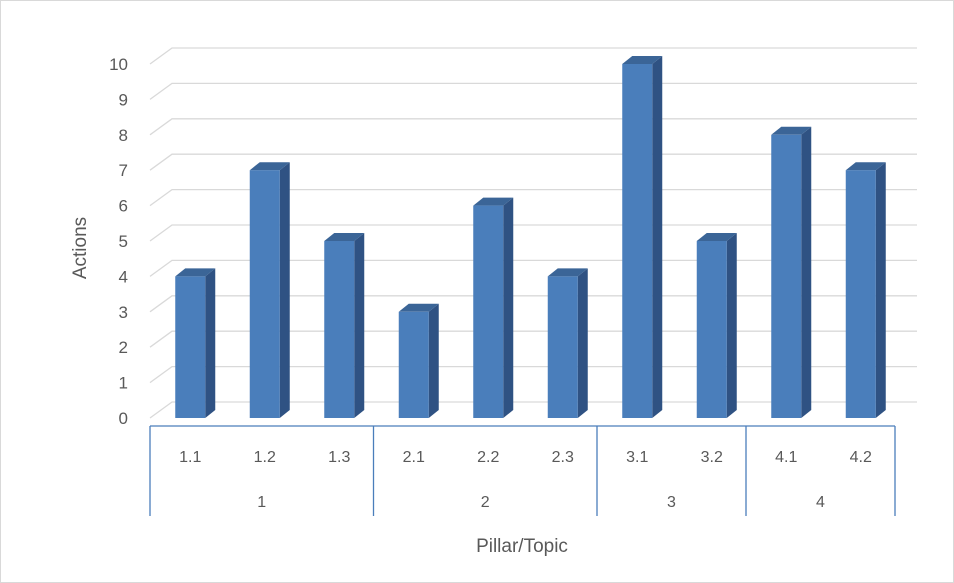  Describe the element at coordinates (861, 457) in the screenshot. I see `x-tick-label: 4.2` at that location.